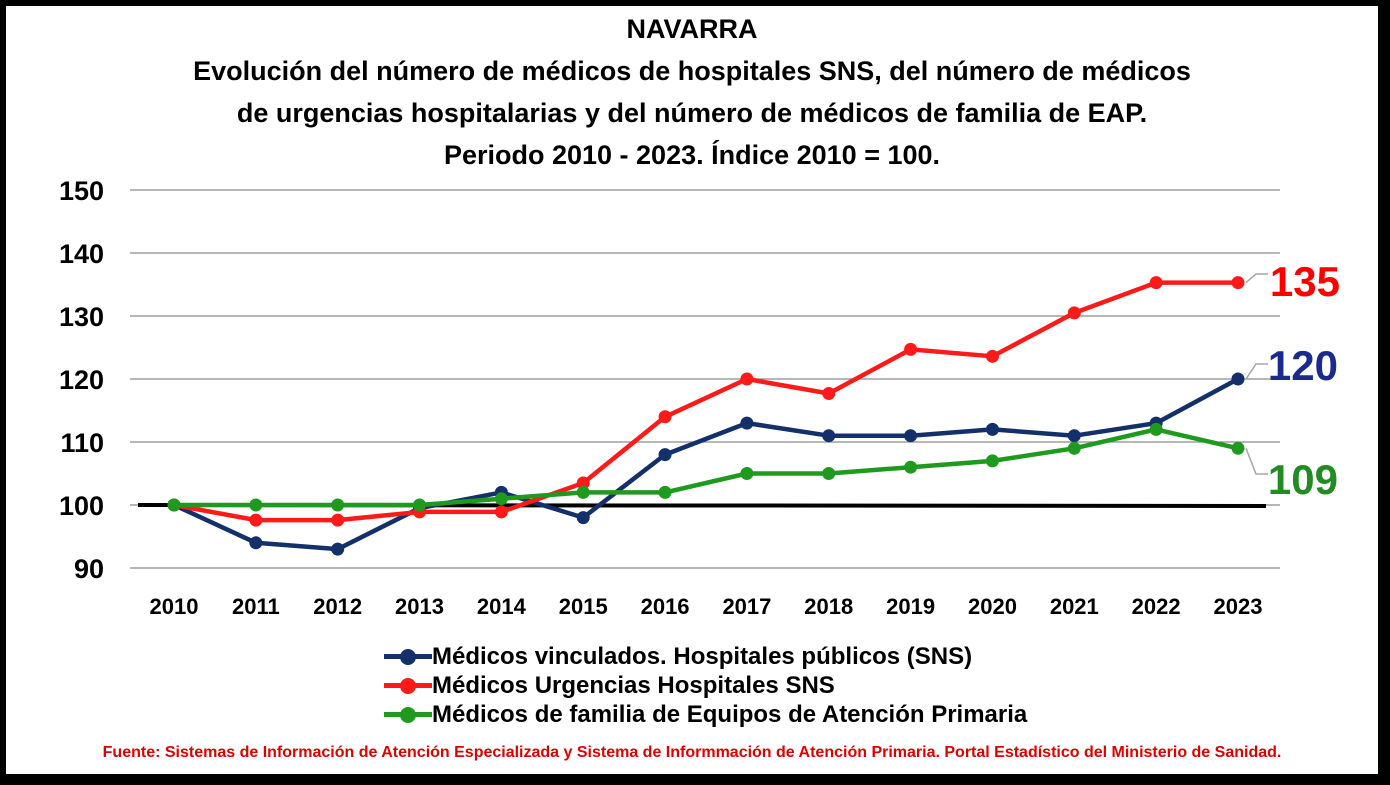 This screenshot has width=1390, height=785. I want to click on data-point-urgencias-2021, so click(1074, 313).